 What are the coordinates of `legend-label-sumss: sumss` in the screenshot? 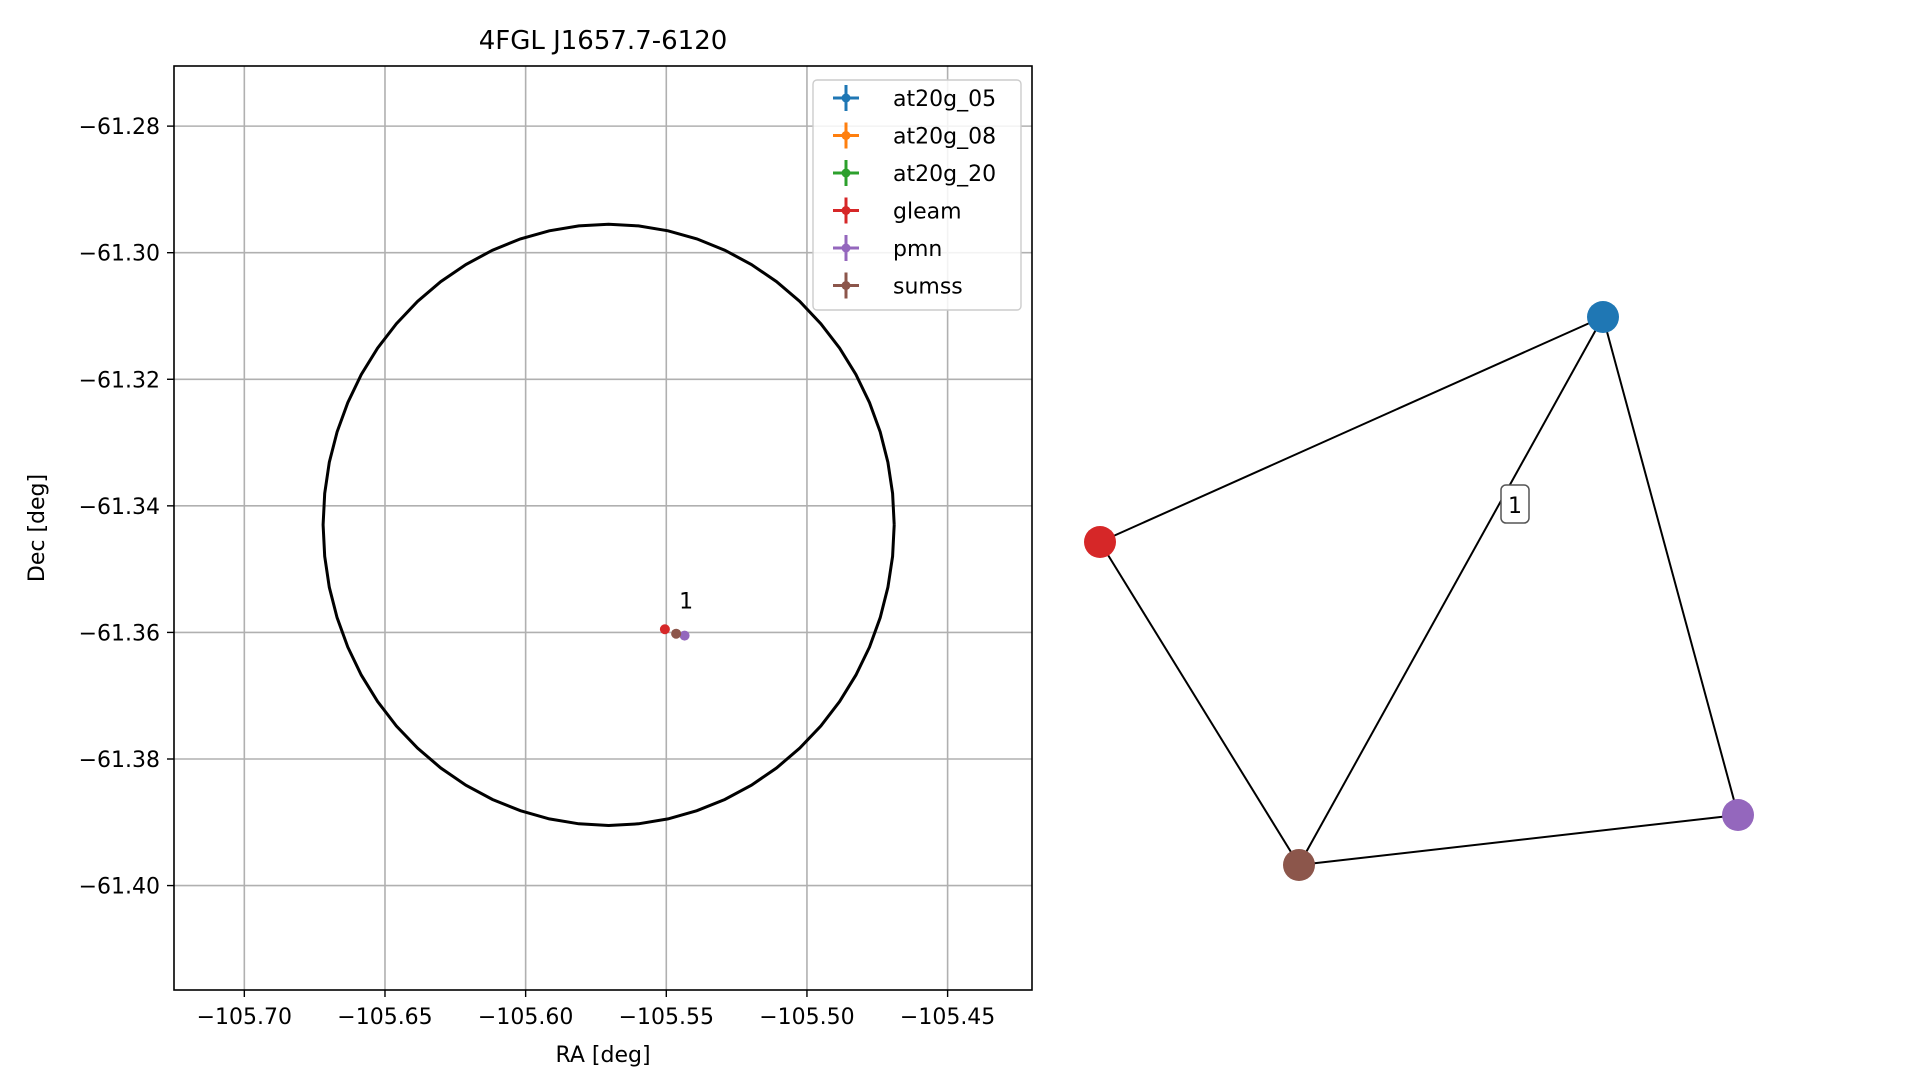 It's located at (928, 287).